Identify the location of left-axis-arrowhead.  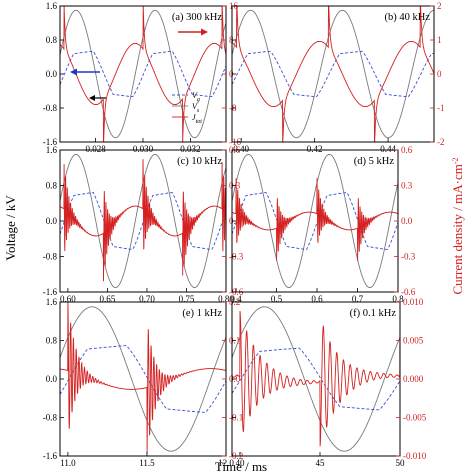
(73, 72).